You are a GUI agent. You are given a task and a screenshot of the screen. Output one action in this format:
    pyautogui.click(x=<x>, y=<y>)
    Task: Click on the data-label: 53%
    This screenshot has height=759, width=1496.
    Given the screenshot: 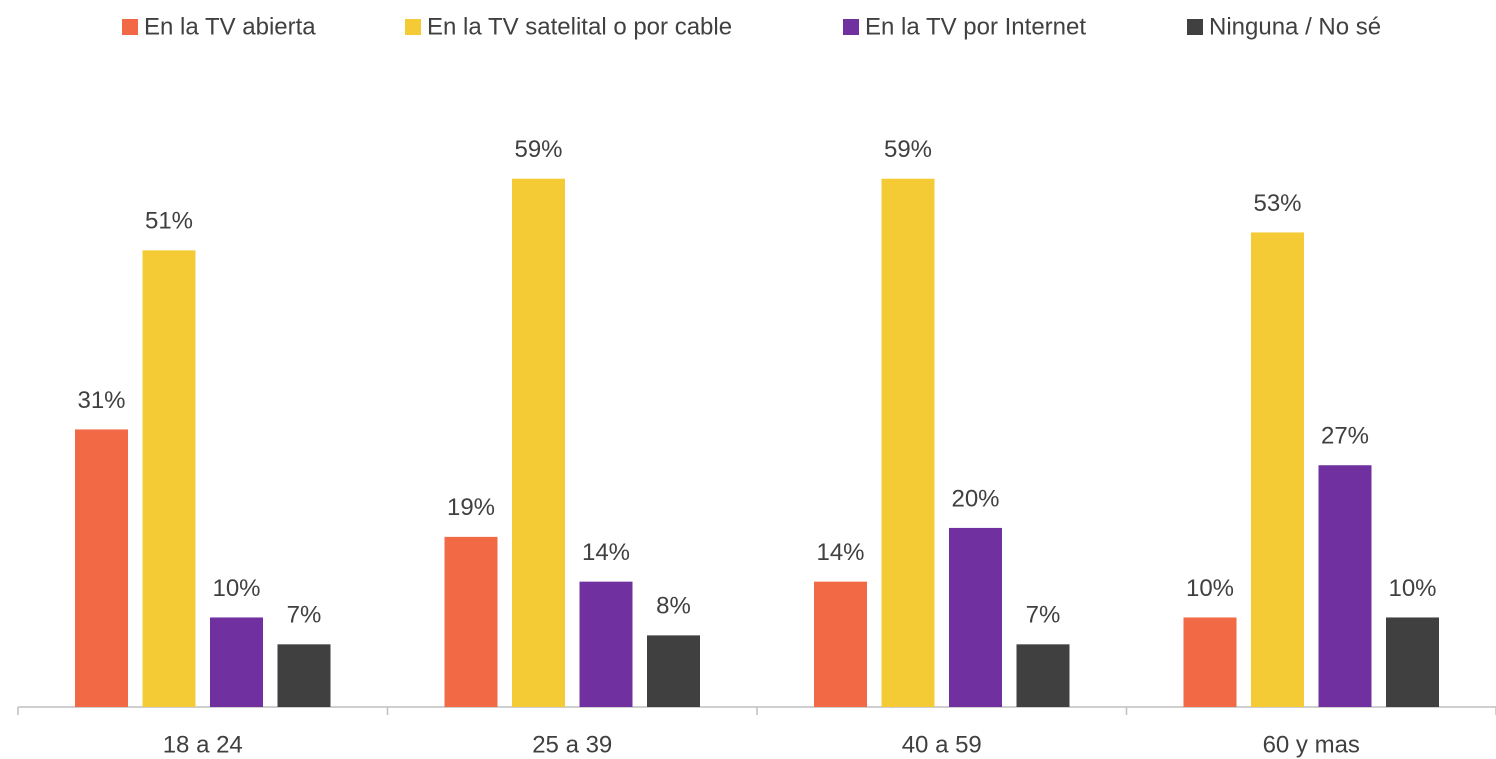 What is the action you would take?
    pyautogui.click(x=1277, y=203)
    